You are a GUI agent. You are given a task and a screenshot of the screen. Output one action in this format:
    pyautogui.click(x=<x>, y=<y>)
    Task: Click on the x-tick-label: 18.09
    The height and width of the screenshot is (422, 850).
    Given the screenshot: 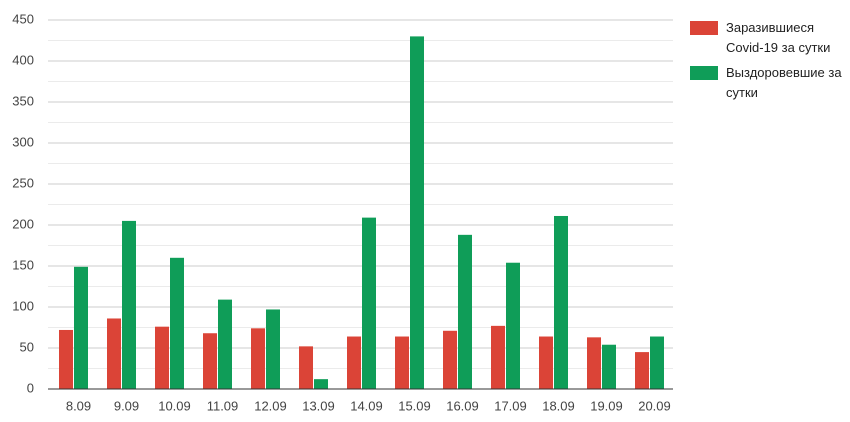 What is the action you would take?
    pyautogui.click(x=558, y=405)
    